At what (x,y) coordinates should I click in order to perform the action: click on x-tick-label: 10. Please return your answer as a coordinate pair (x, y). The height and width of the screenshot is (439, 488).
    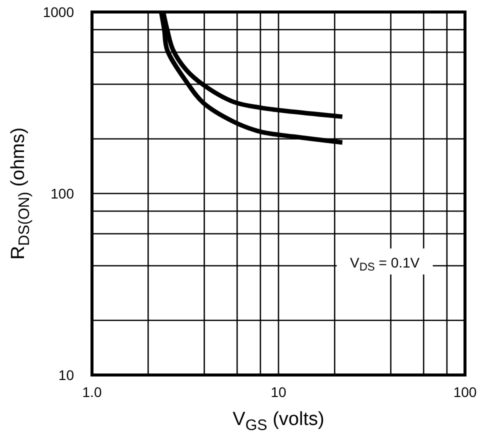
    Looking at the image, I should click on (278, 392).